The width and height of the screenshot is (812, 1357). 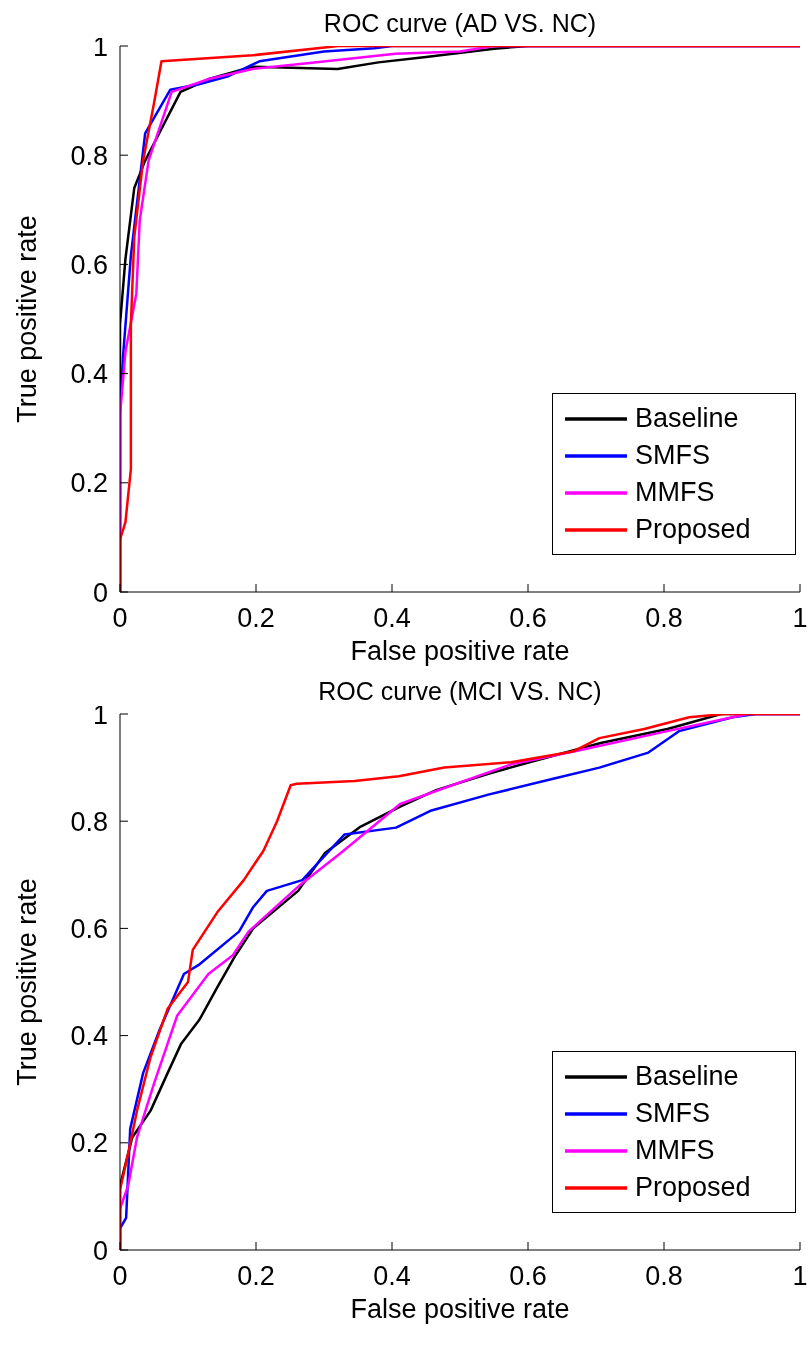 I want to click on chart-title: ROC curve (AD VS. NC), so click(x=460, y=23).